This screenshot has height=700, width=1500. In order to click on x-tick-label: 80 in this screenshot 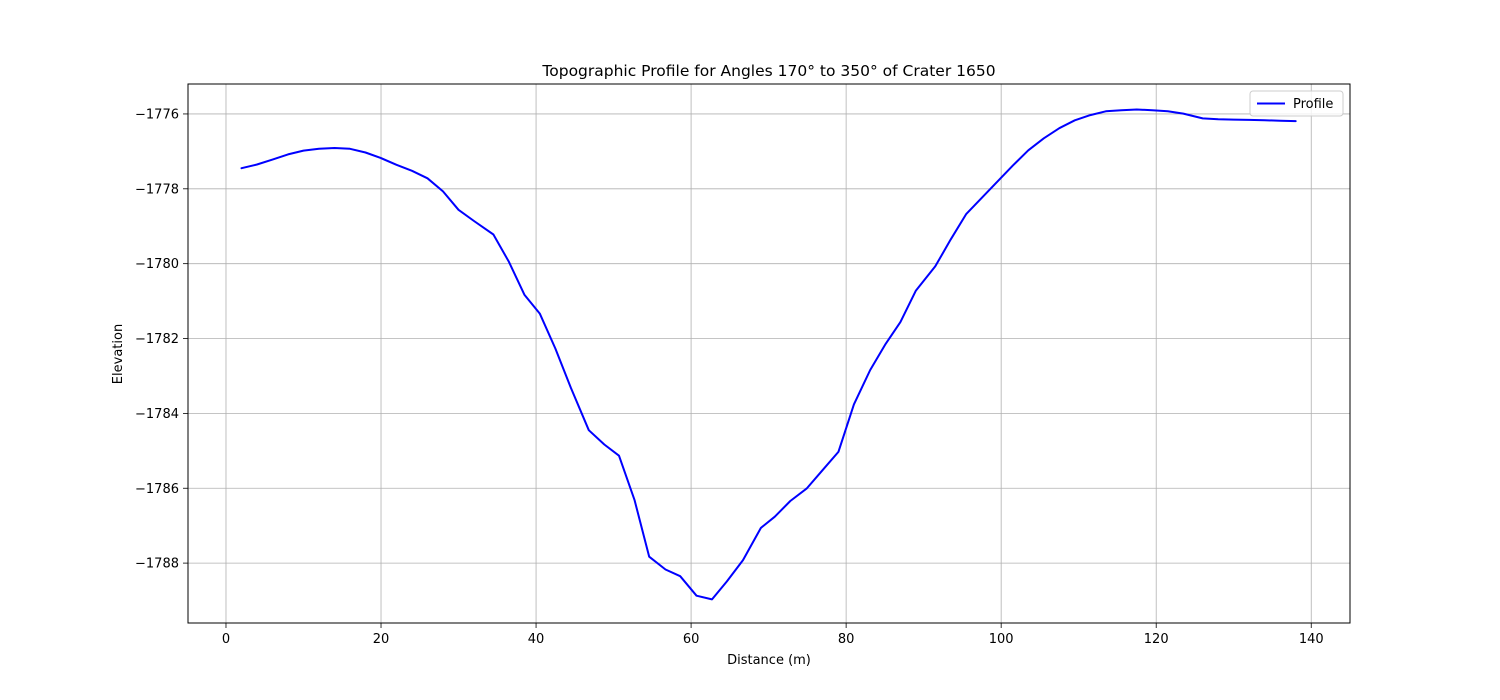, I will do `click(846, 639)`.